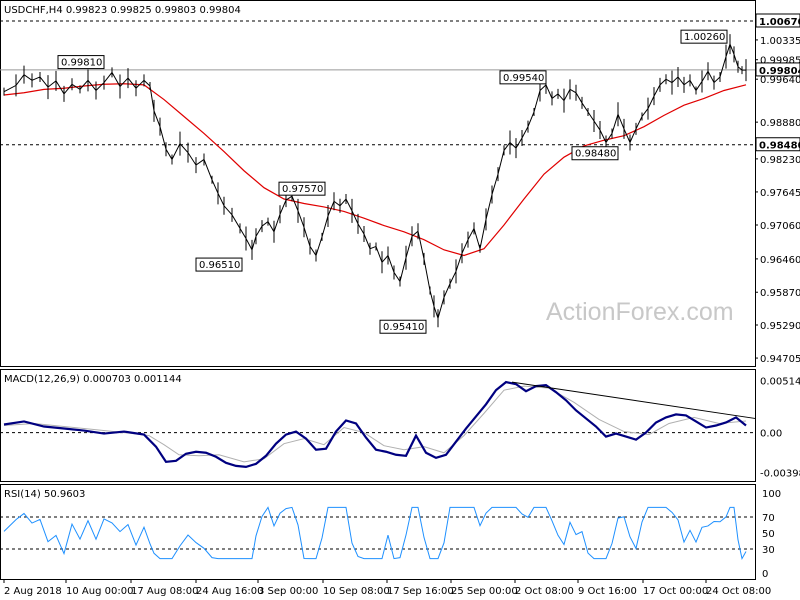 The height and width of the screenshot is (600, 800). I want to click on annotation-label: 0.95410, so click(403, 327).